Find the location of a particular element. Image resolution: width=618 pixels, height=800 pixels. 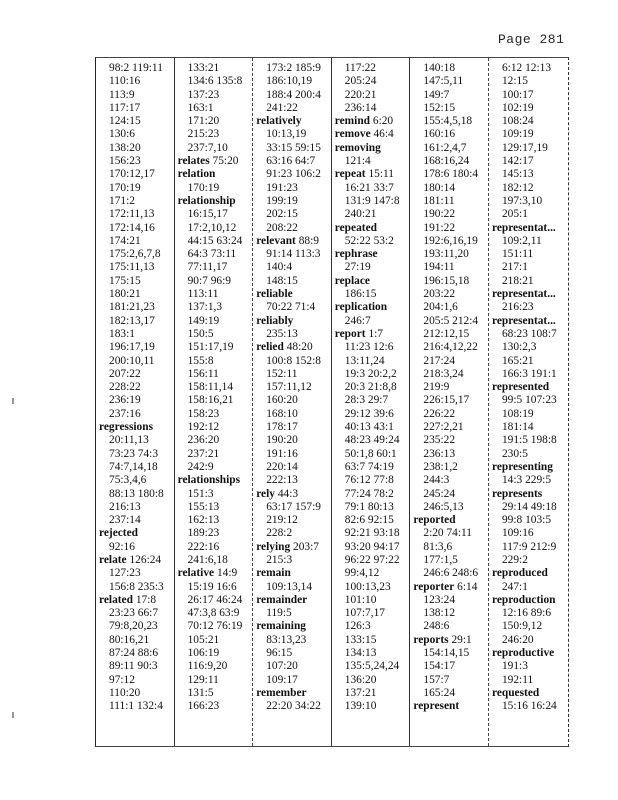

index-reference: 73:23 74:3 is located at coordinates (135, 454).